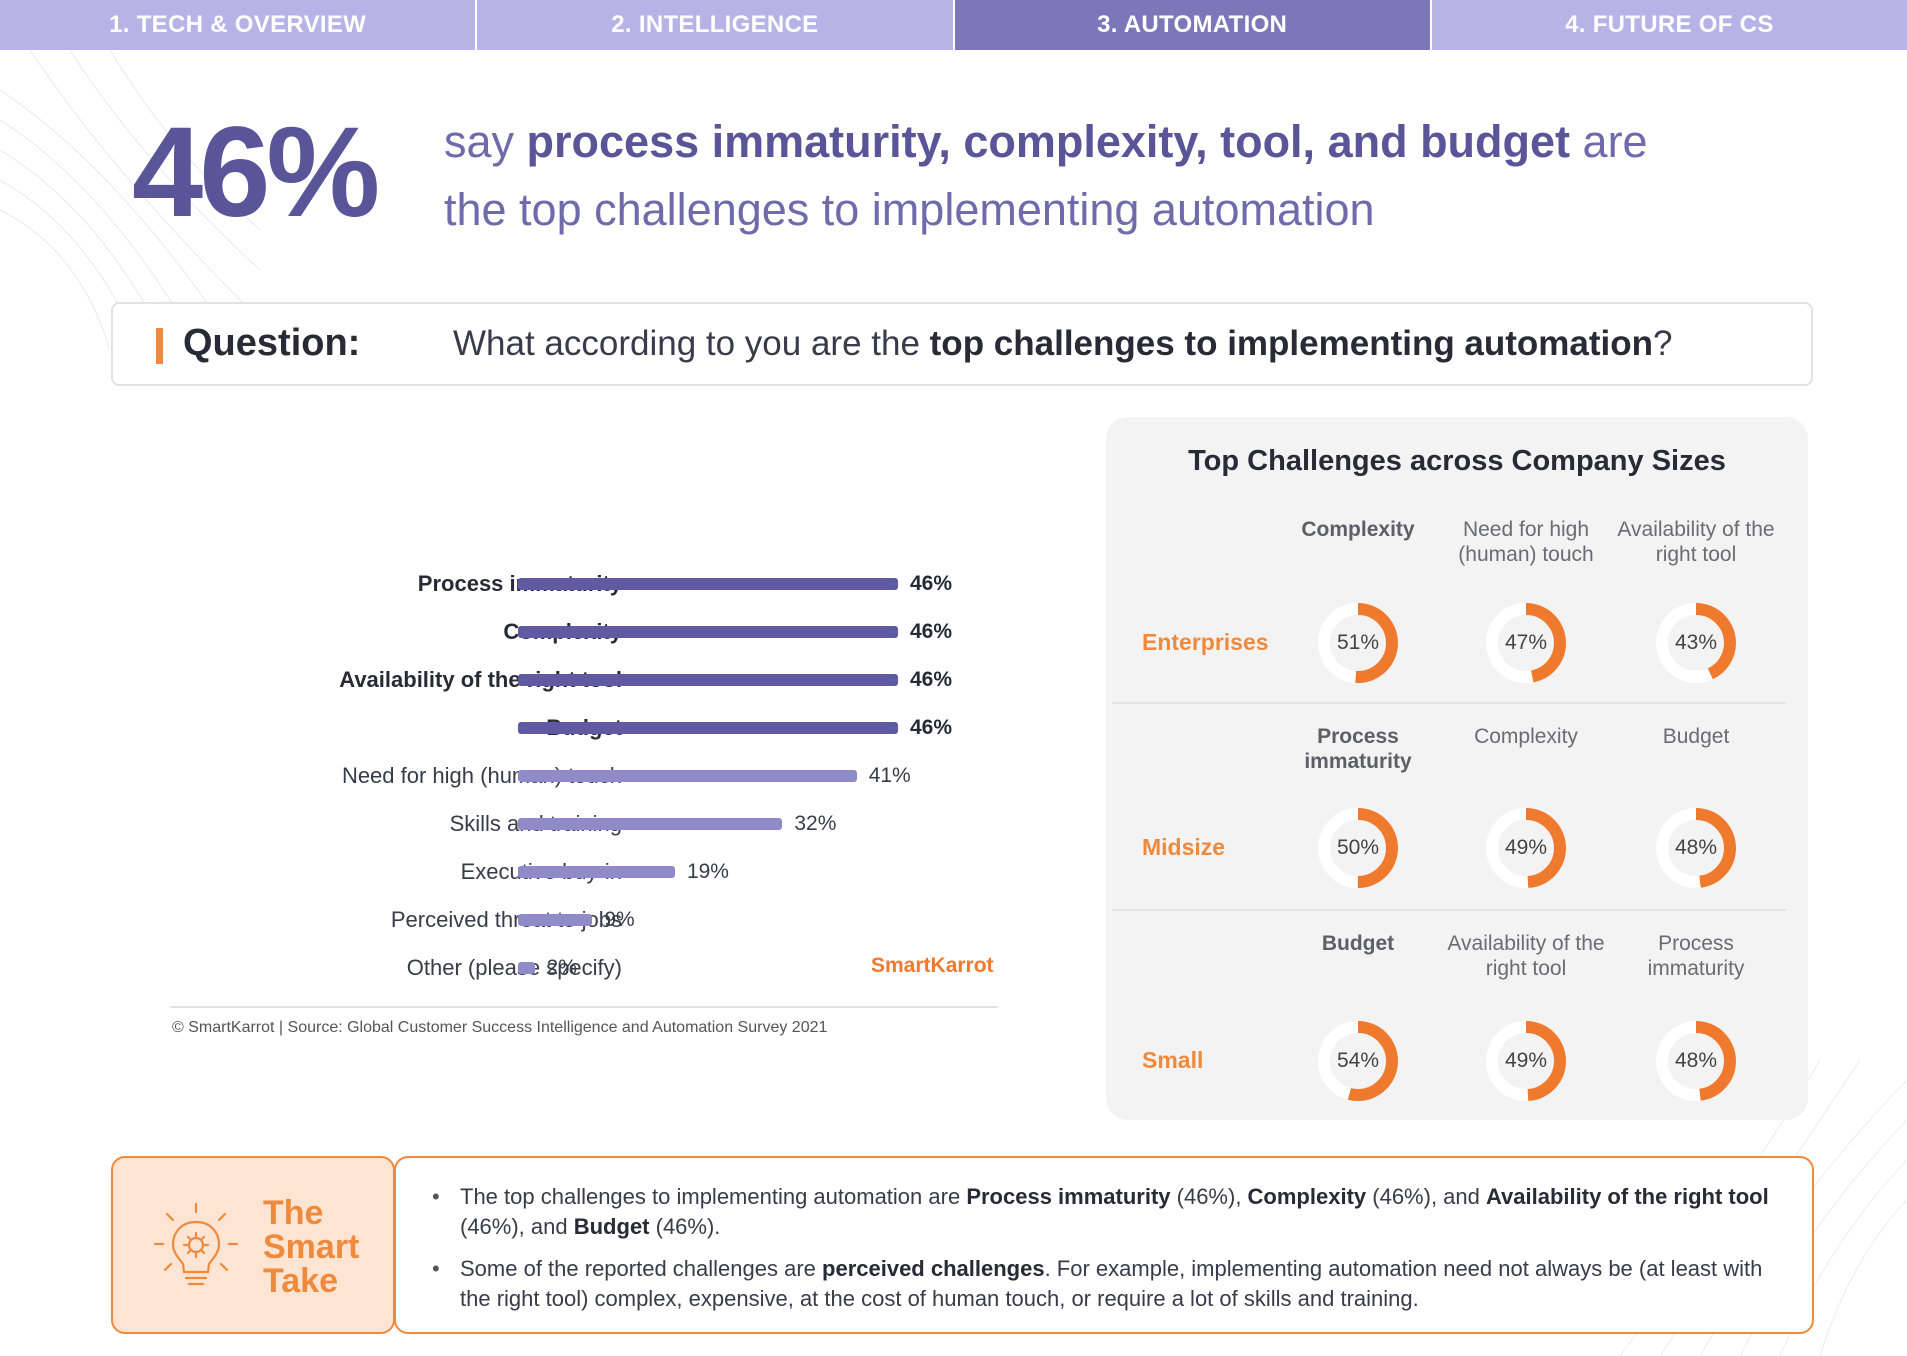 The image size is (1907, 1356). I want to click on donut-chart: 50%, so click(1358, 848).